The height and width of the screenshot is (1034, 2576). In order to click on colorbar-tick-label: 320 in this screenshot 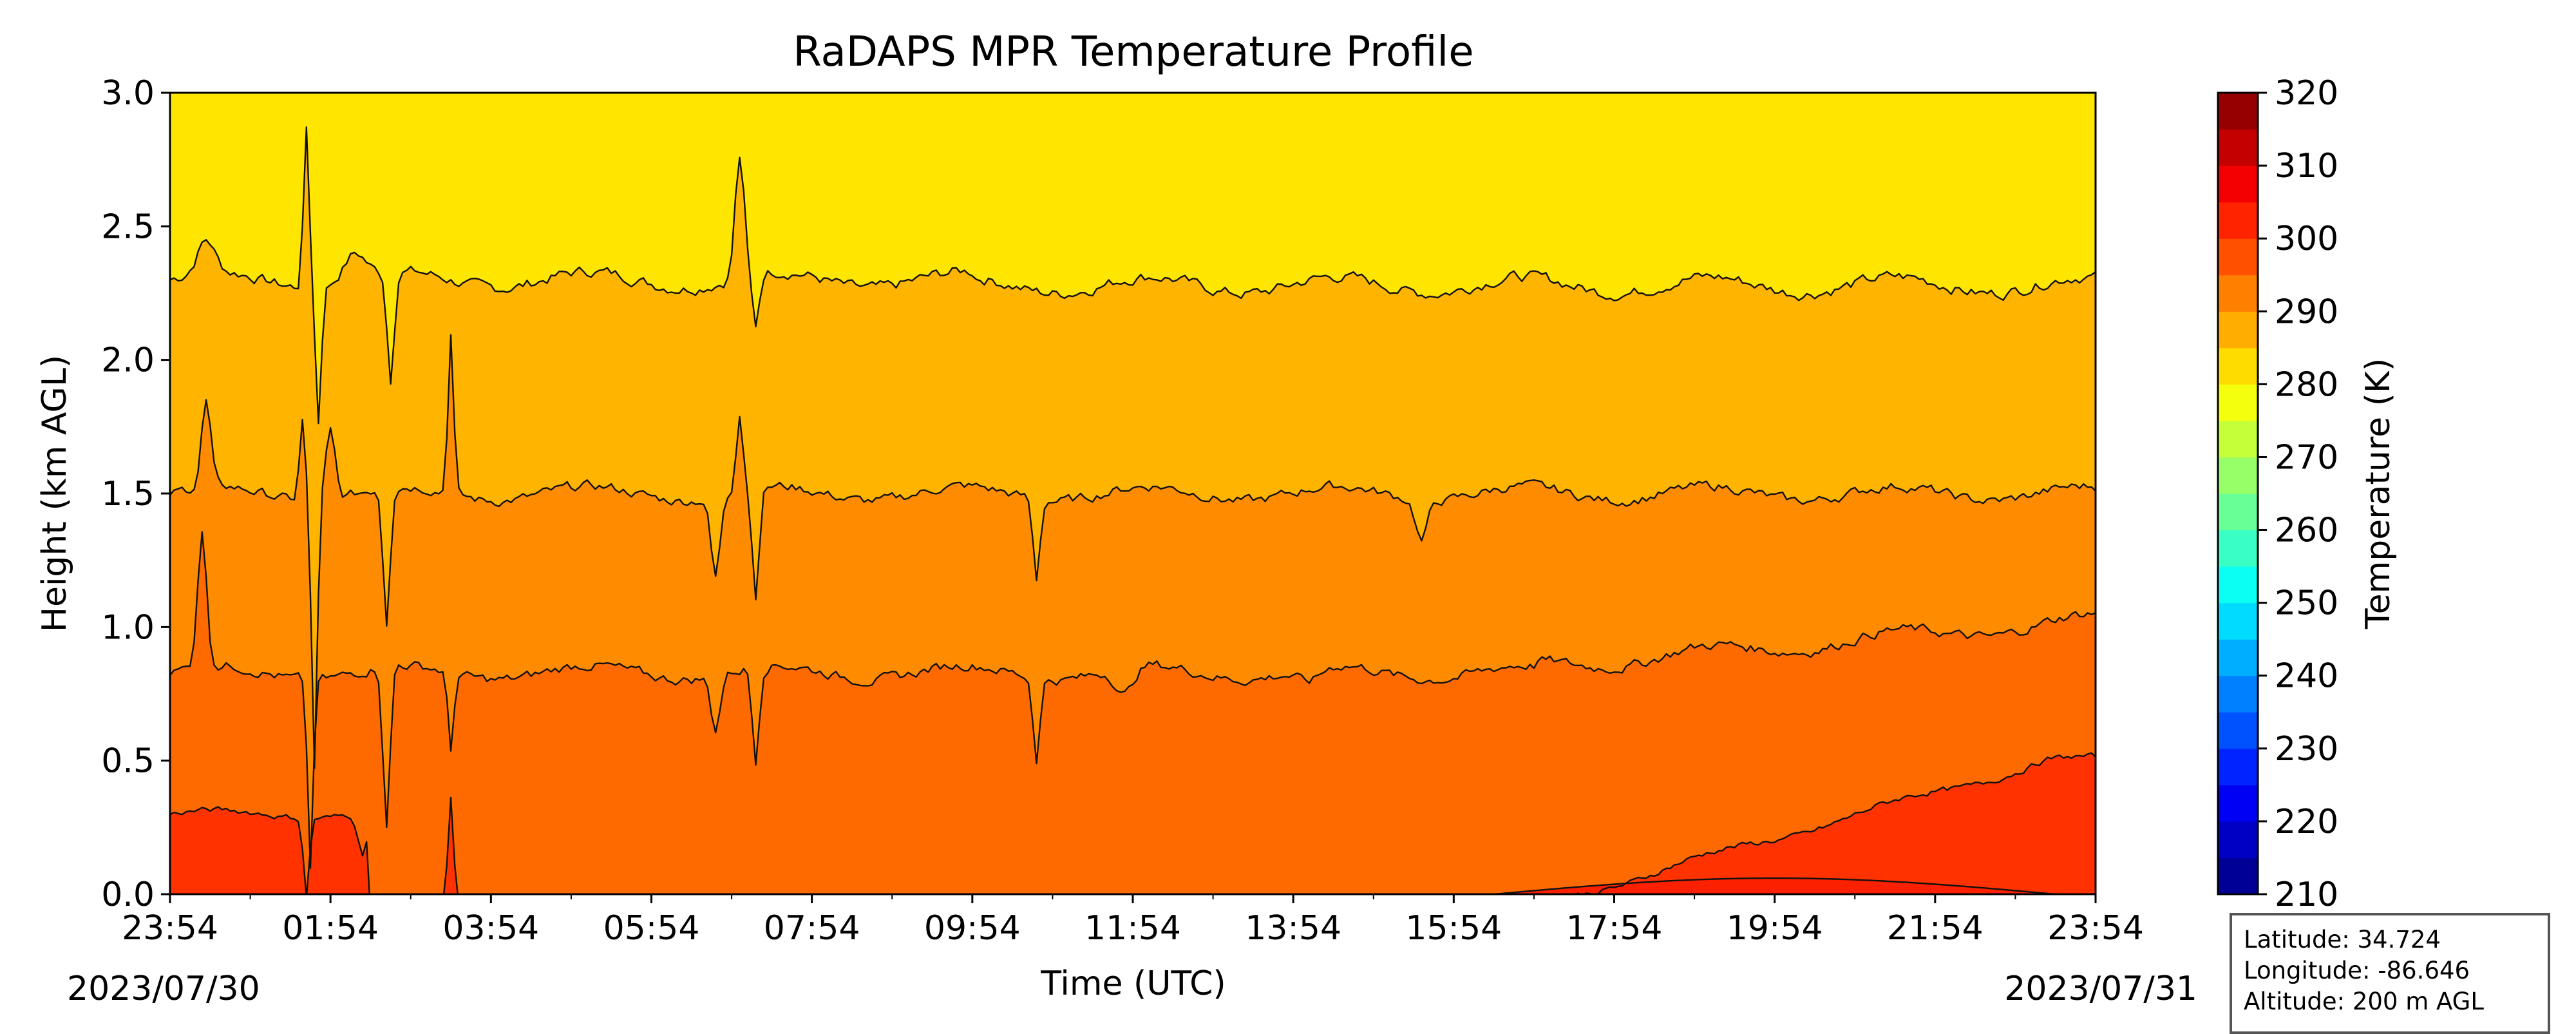, I will do `click(2306, 93)`.